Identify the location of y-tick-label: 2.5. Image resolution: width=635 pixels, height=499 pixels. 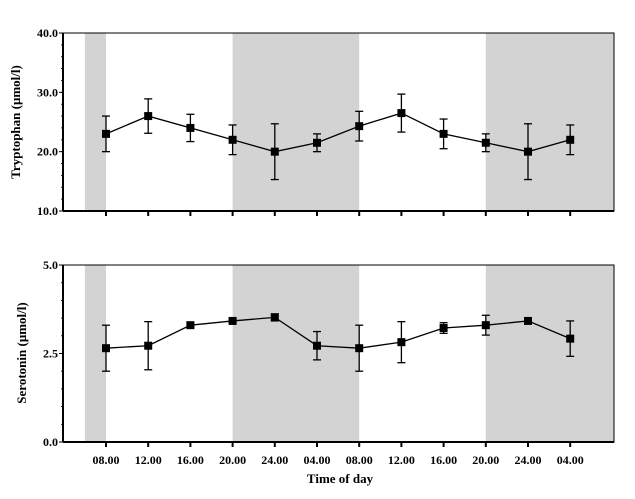
(50, 354).